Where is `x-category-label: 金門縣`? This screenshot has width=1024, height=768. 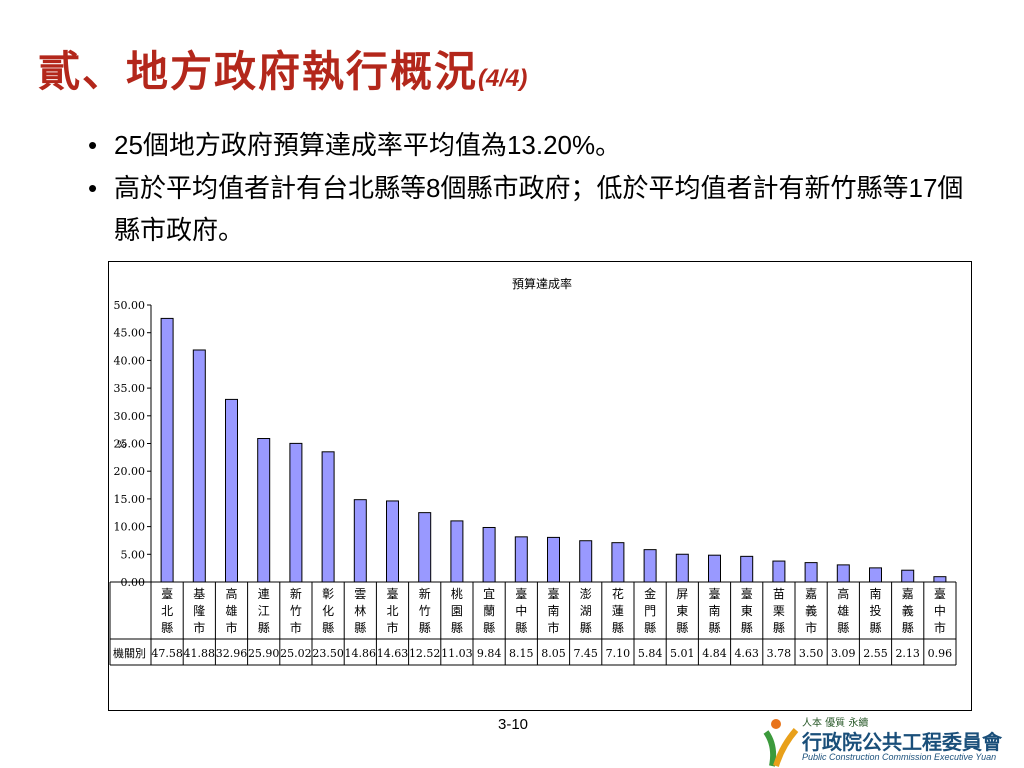 x-category-label: 金門縣 is located at coordinates (650, 610).